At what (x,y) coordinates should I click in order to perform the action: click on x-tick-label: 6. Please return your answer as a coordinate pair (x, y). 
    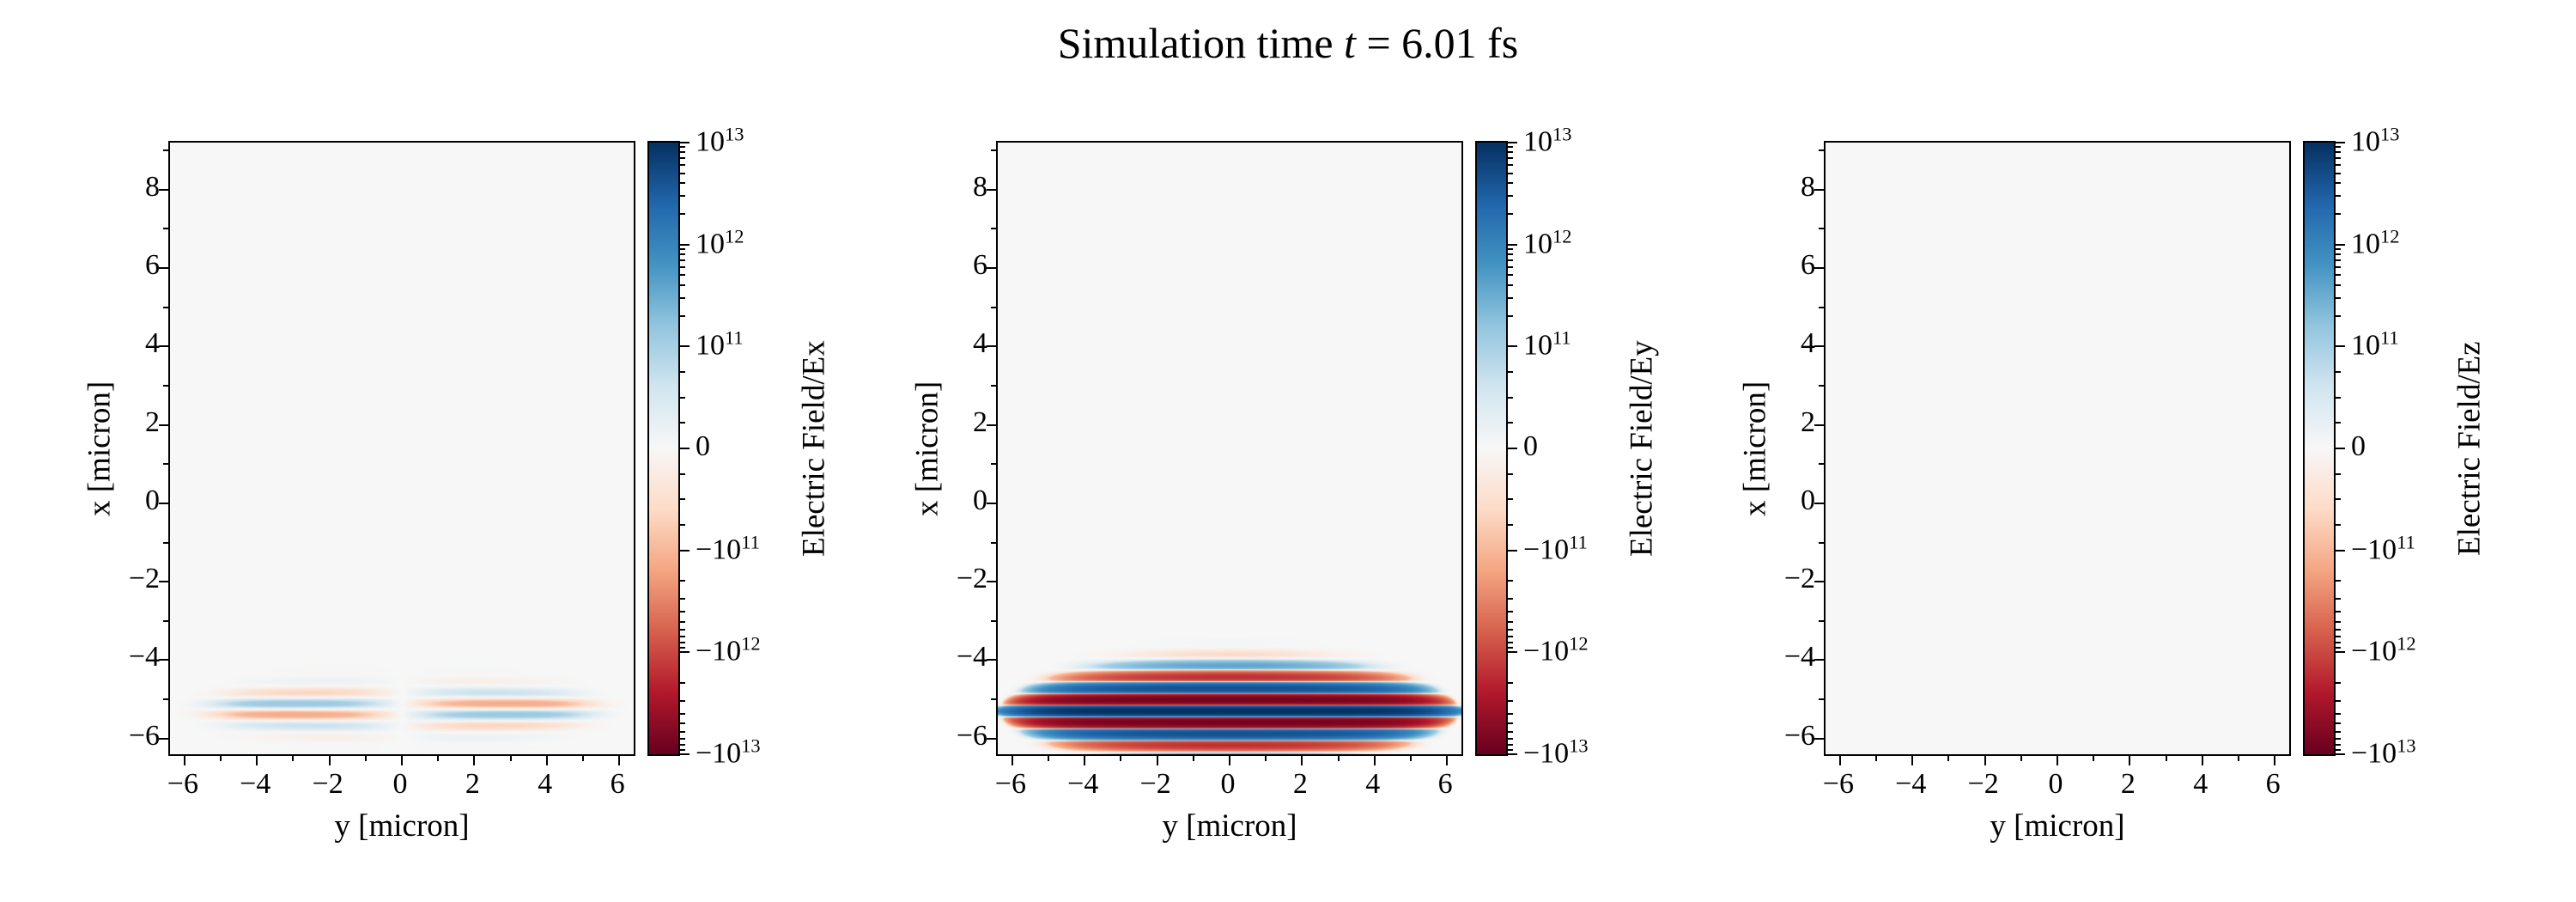
    Looking at the image, I should click on (618, 784).